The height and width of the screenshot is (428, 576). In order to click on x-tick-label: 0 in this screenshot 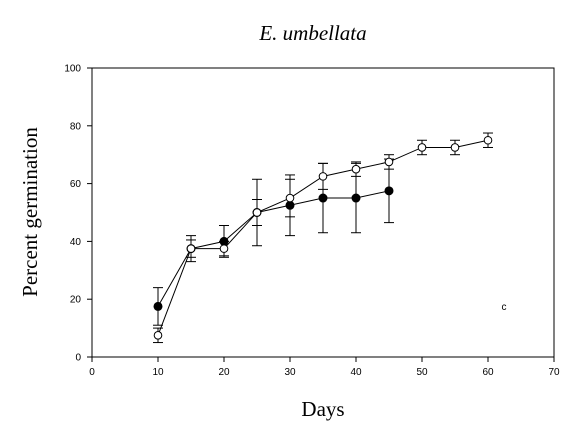, I will do `click(92, 372)`.